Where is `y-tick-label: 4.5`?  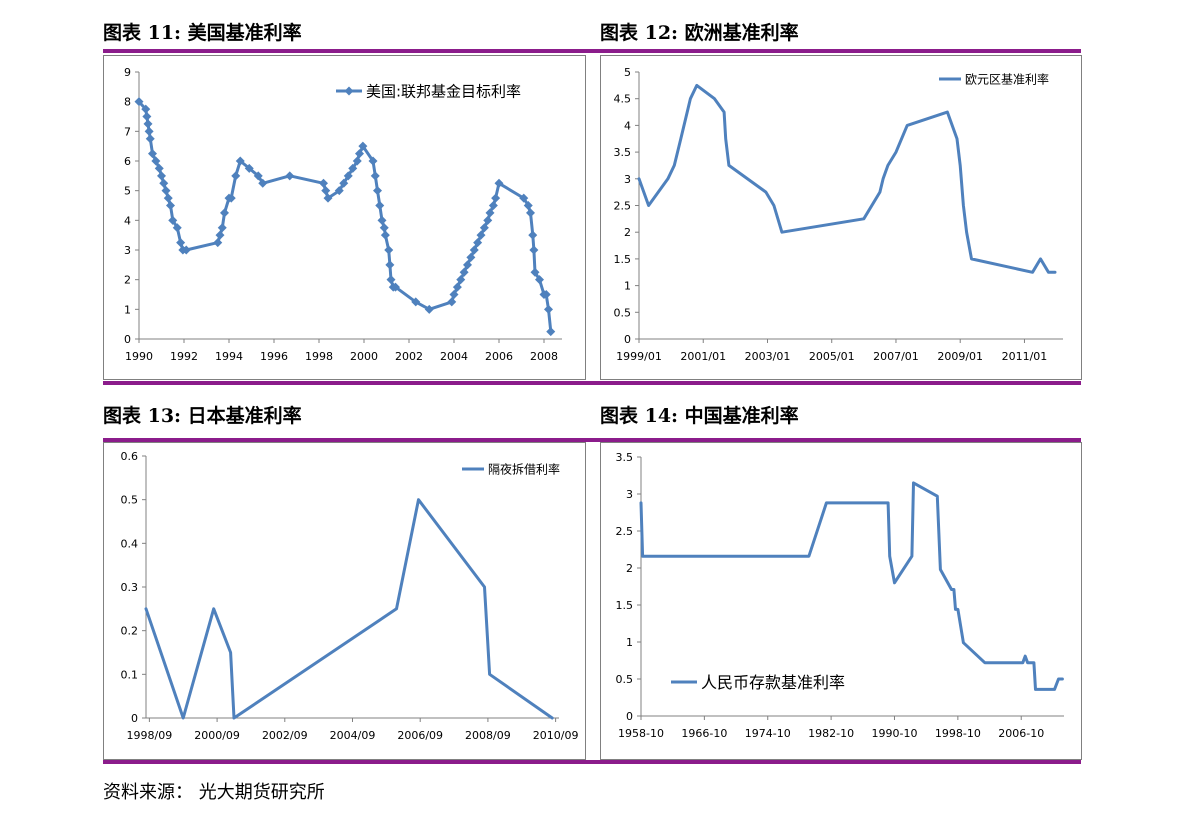 y-tick-label: 4.5 is located at coordinates (623, 99).